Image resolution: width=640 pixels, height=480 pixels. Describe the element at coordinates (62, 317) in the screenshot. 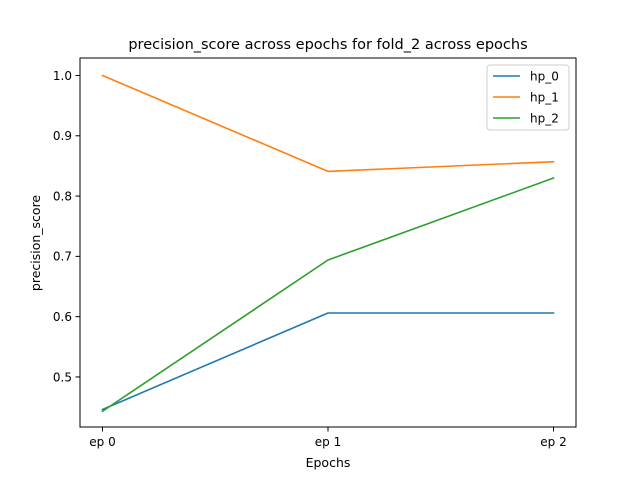

I see `y-tick-label: 0.6` at that location.